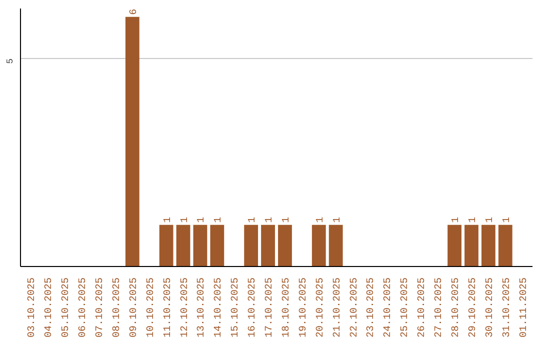 The image size is (540, 340). Describe the element at coordinates (236, 307) in the screenshot. I see `x-tick-label: 15.10.2025` at that location.